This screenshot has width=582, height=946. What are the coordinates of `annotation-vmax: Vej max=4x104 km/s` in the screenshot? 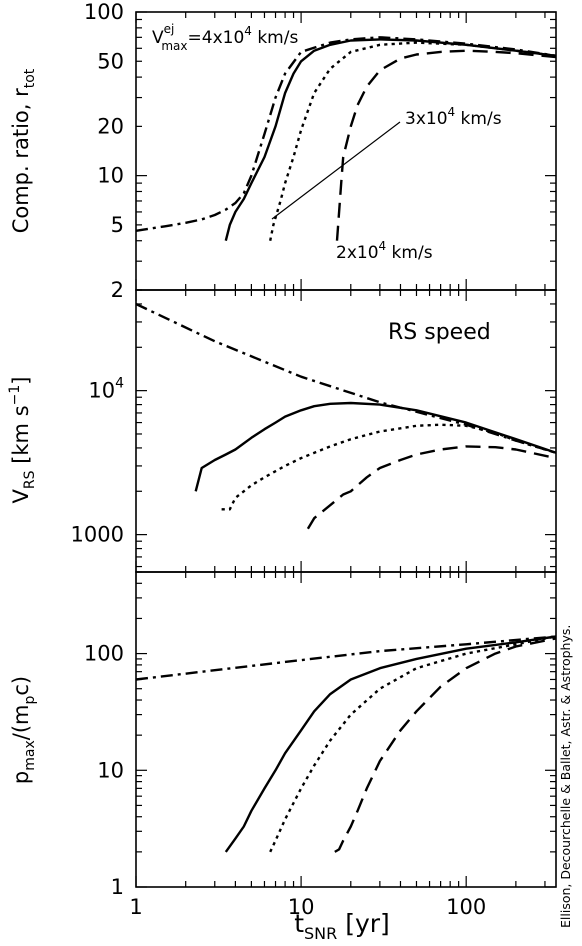 It's located at (225, 37).